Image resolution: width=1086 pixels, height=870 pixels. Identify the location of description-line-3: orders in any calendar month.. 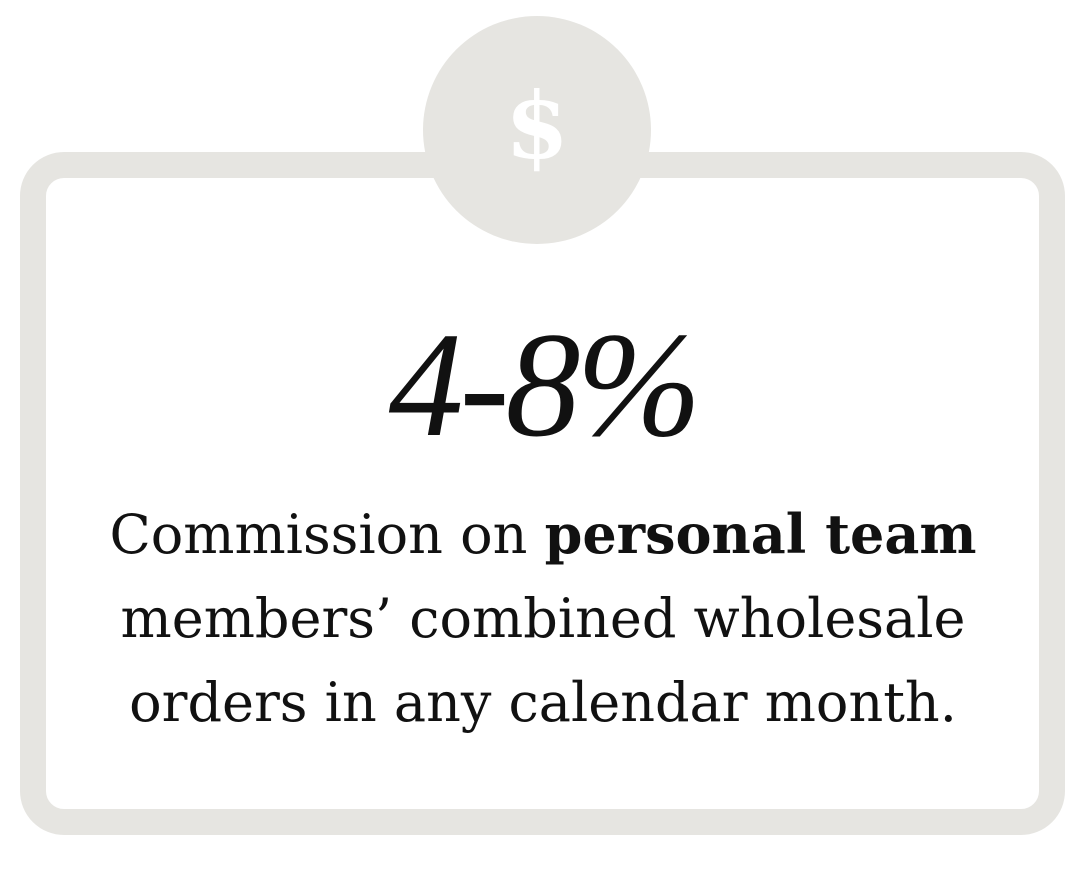
(543, 702).